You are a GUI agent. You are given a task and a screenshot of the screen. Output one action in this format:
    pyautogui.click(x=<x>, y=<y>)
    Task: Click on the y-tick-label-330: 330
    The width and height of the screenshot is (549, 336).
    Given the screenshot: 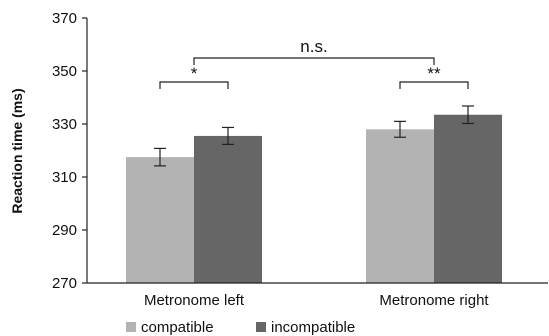 What is the action you would take?
    pyautogui.click(x=64, y=124)
    